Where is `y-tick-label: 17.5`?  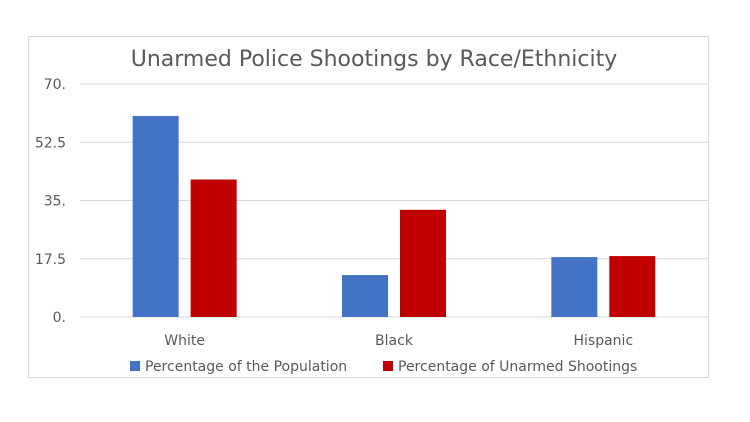
y-tick-label: 17.5 is located at coordinates (50, 260).